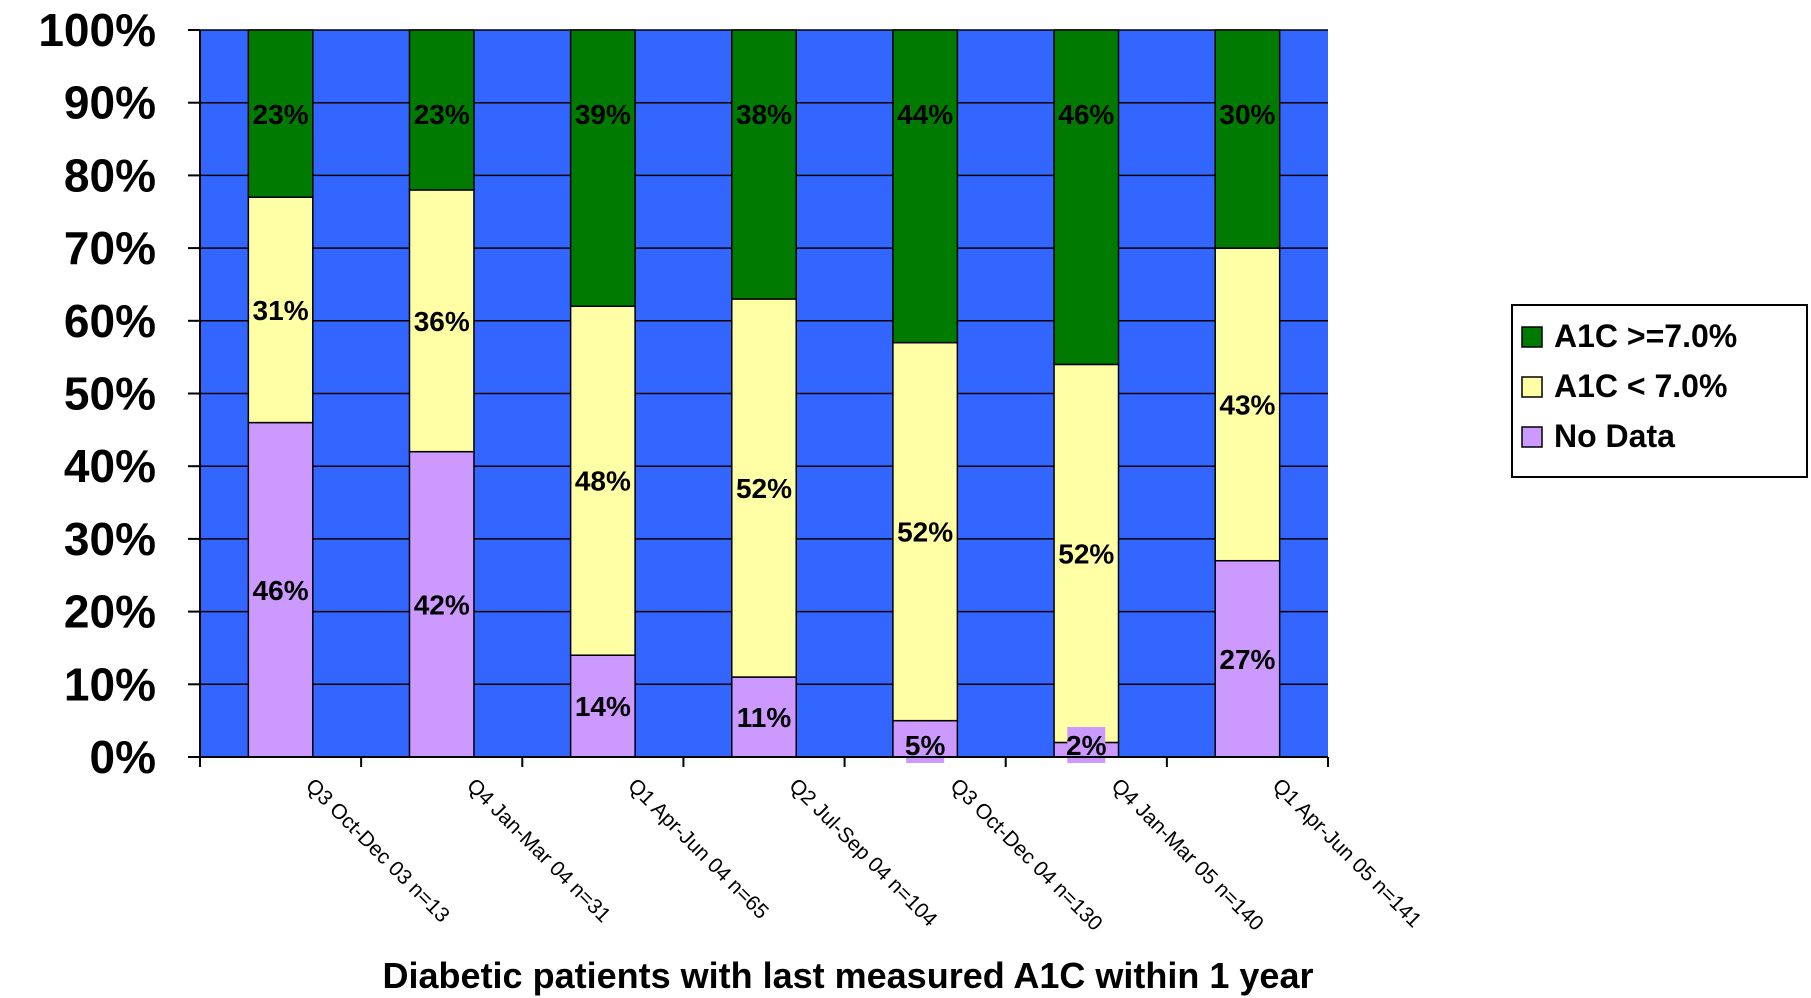 This screenshot has width=1811, height=998. I want to click on y-tick-label: 80%, so click(110, 175).